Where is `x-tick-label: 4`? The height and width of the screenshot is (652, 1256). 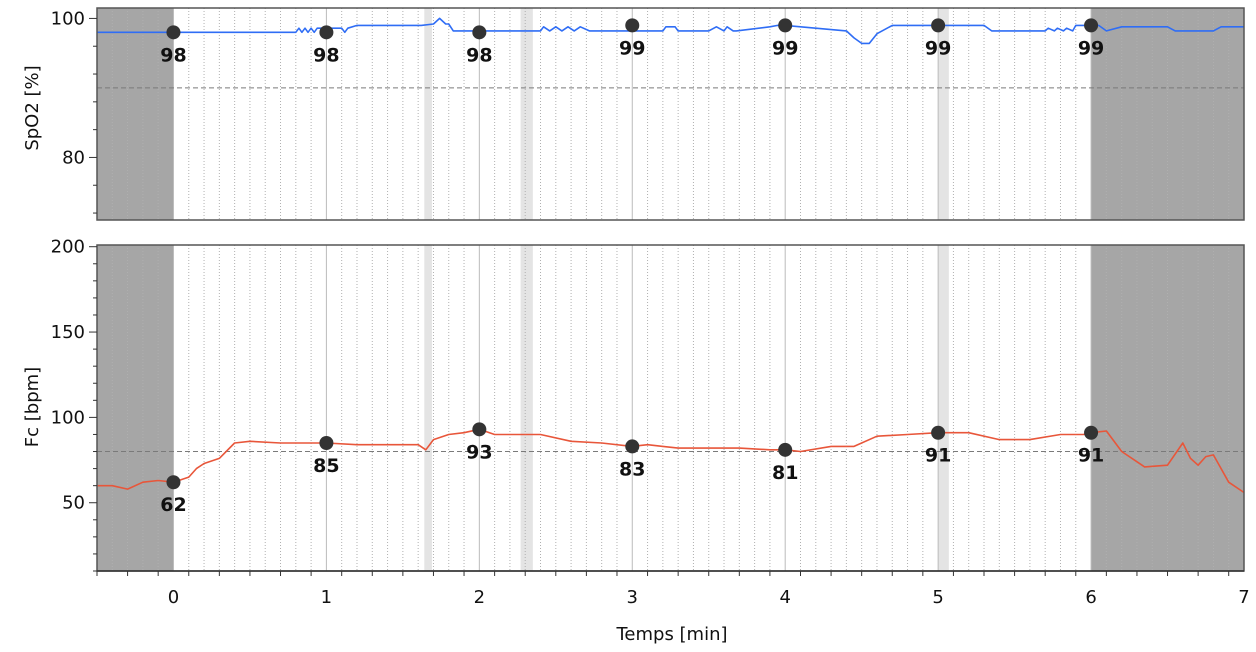
x-tick-label: 4 is located at coordinates (784, 597).